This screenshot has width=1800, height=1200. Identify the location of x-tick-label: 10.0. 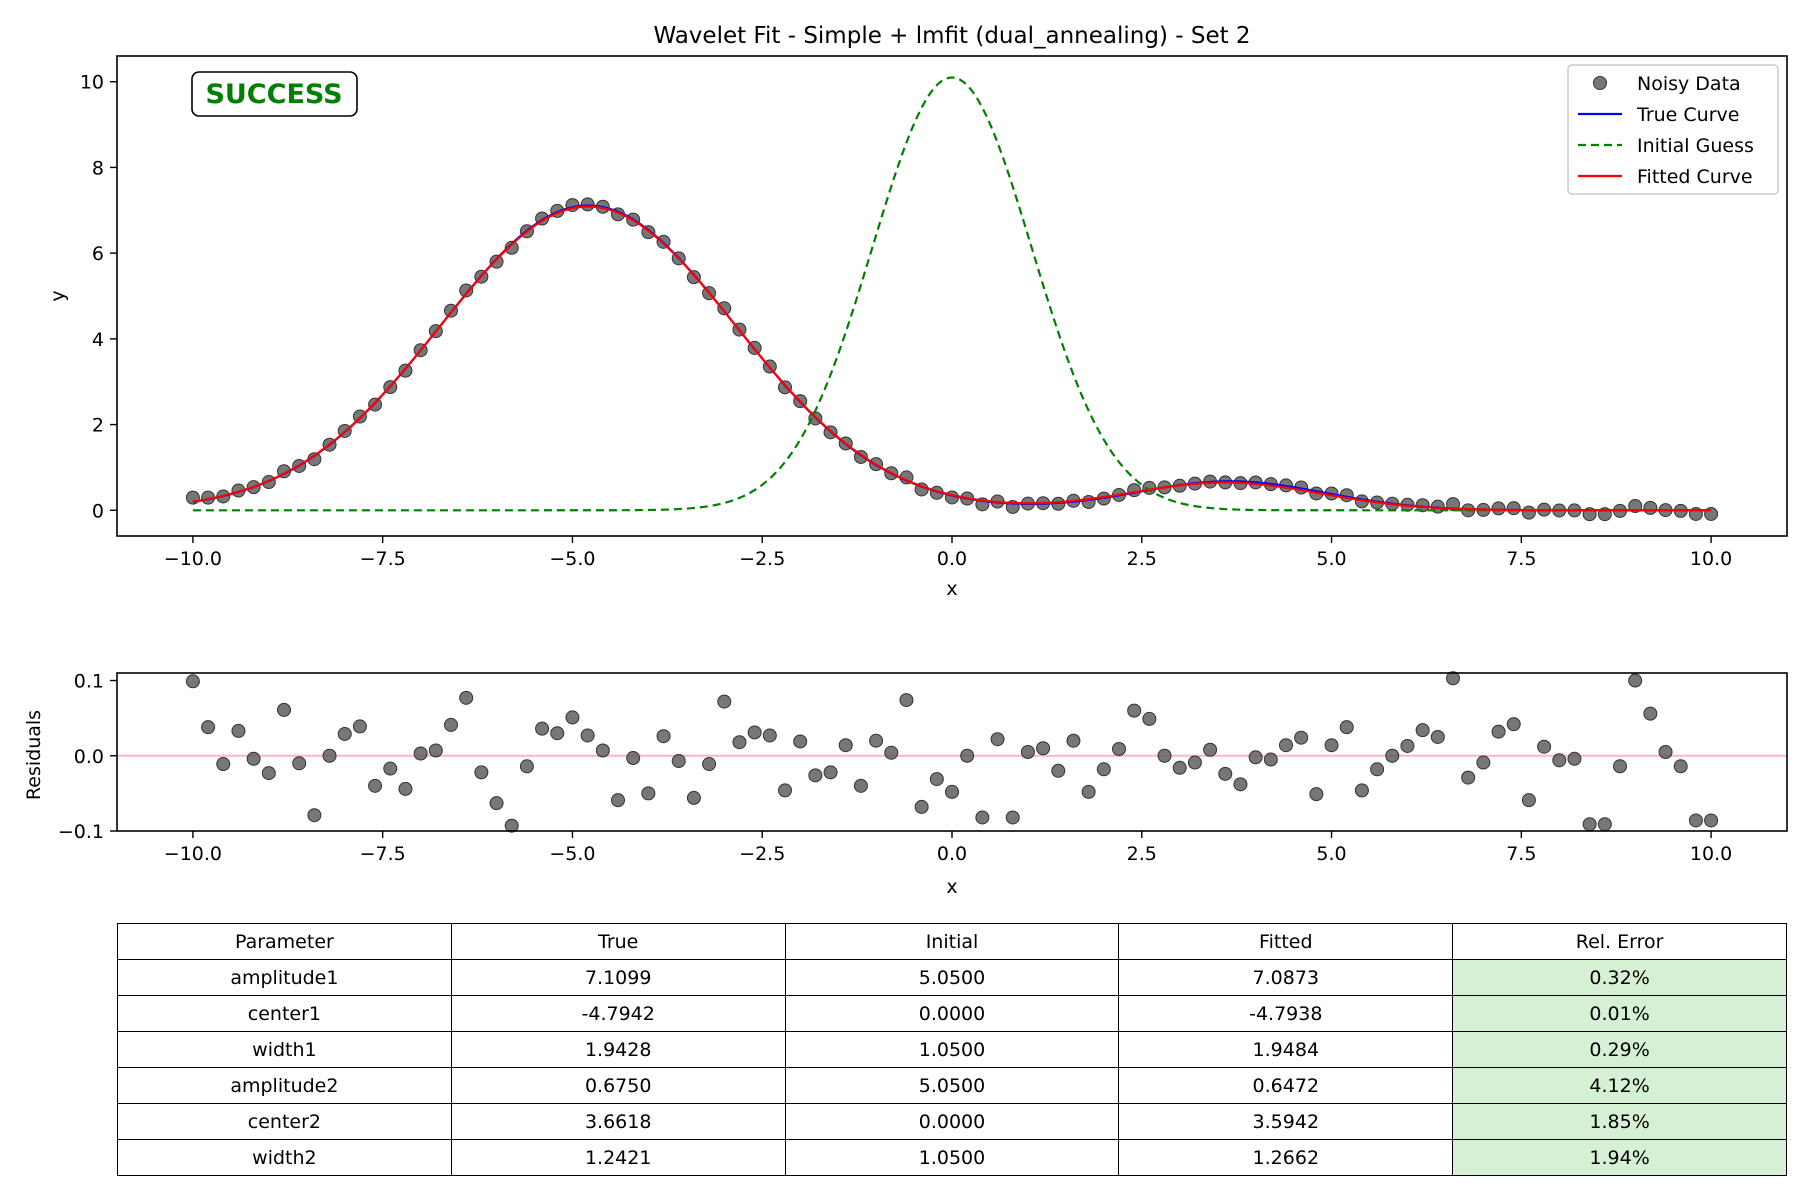
(1711, 854).